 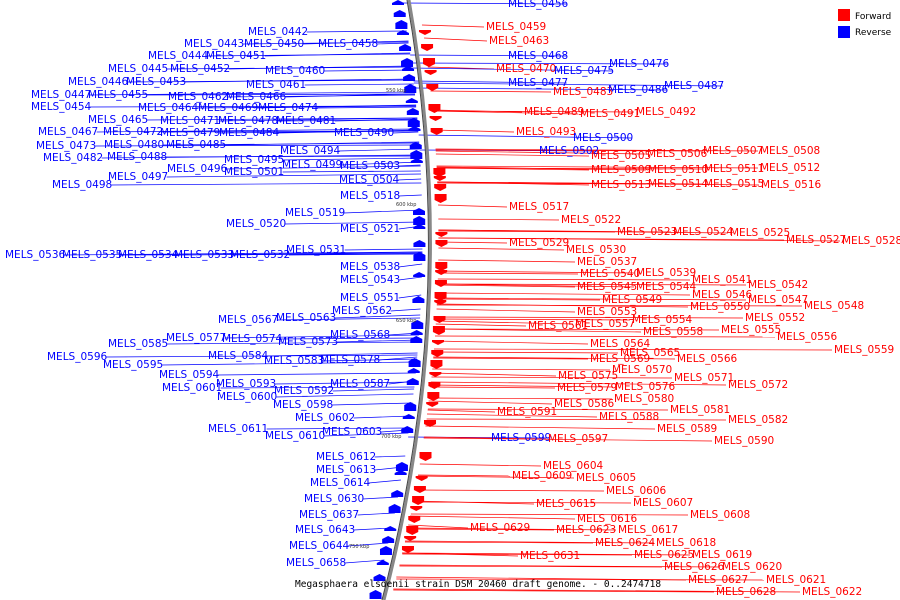 I want to click on gene-label: MELS_0597, so click(x=578, y=439).